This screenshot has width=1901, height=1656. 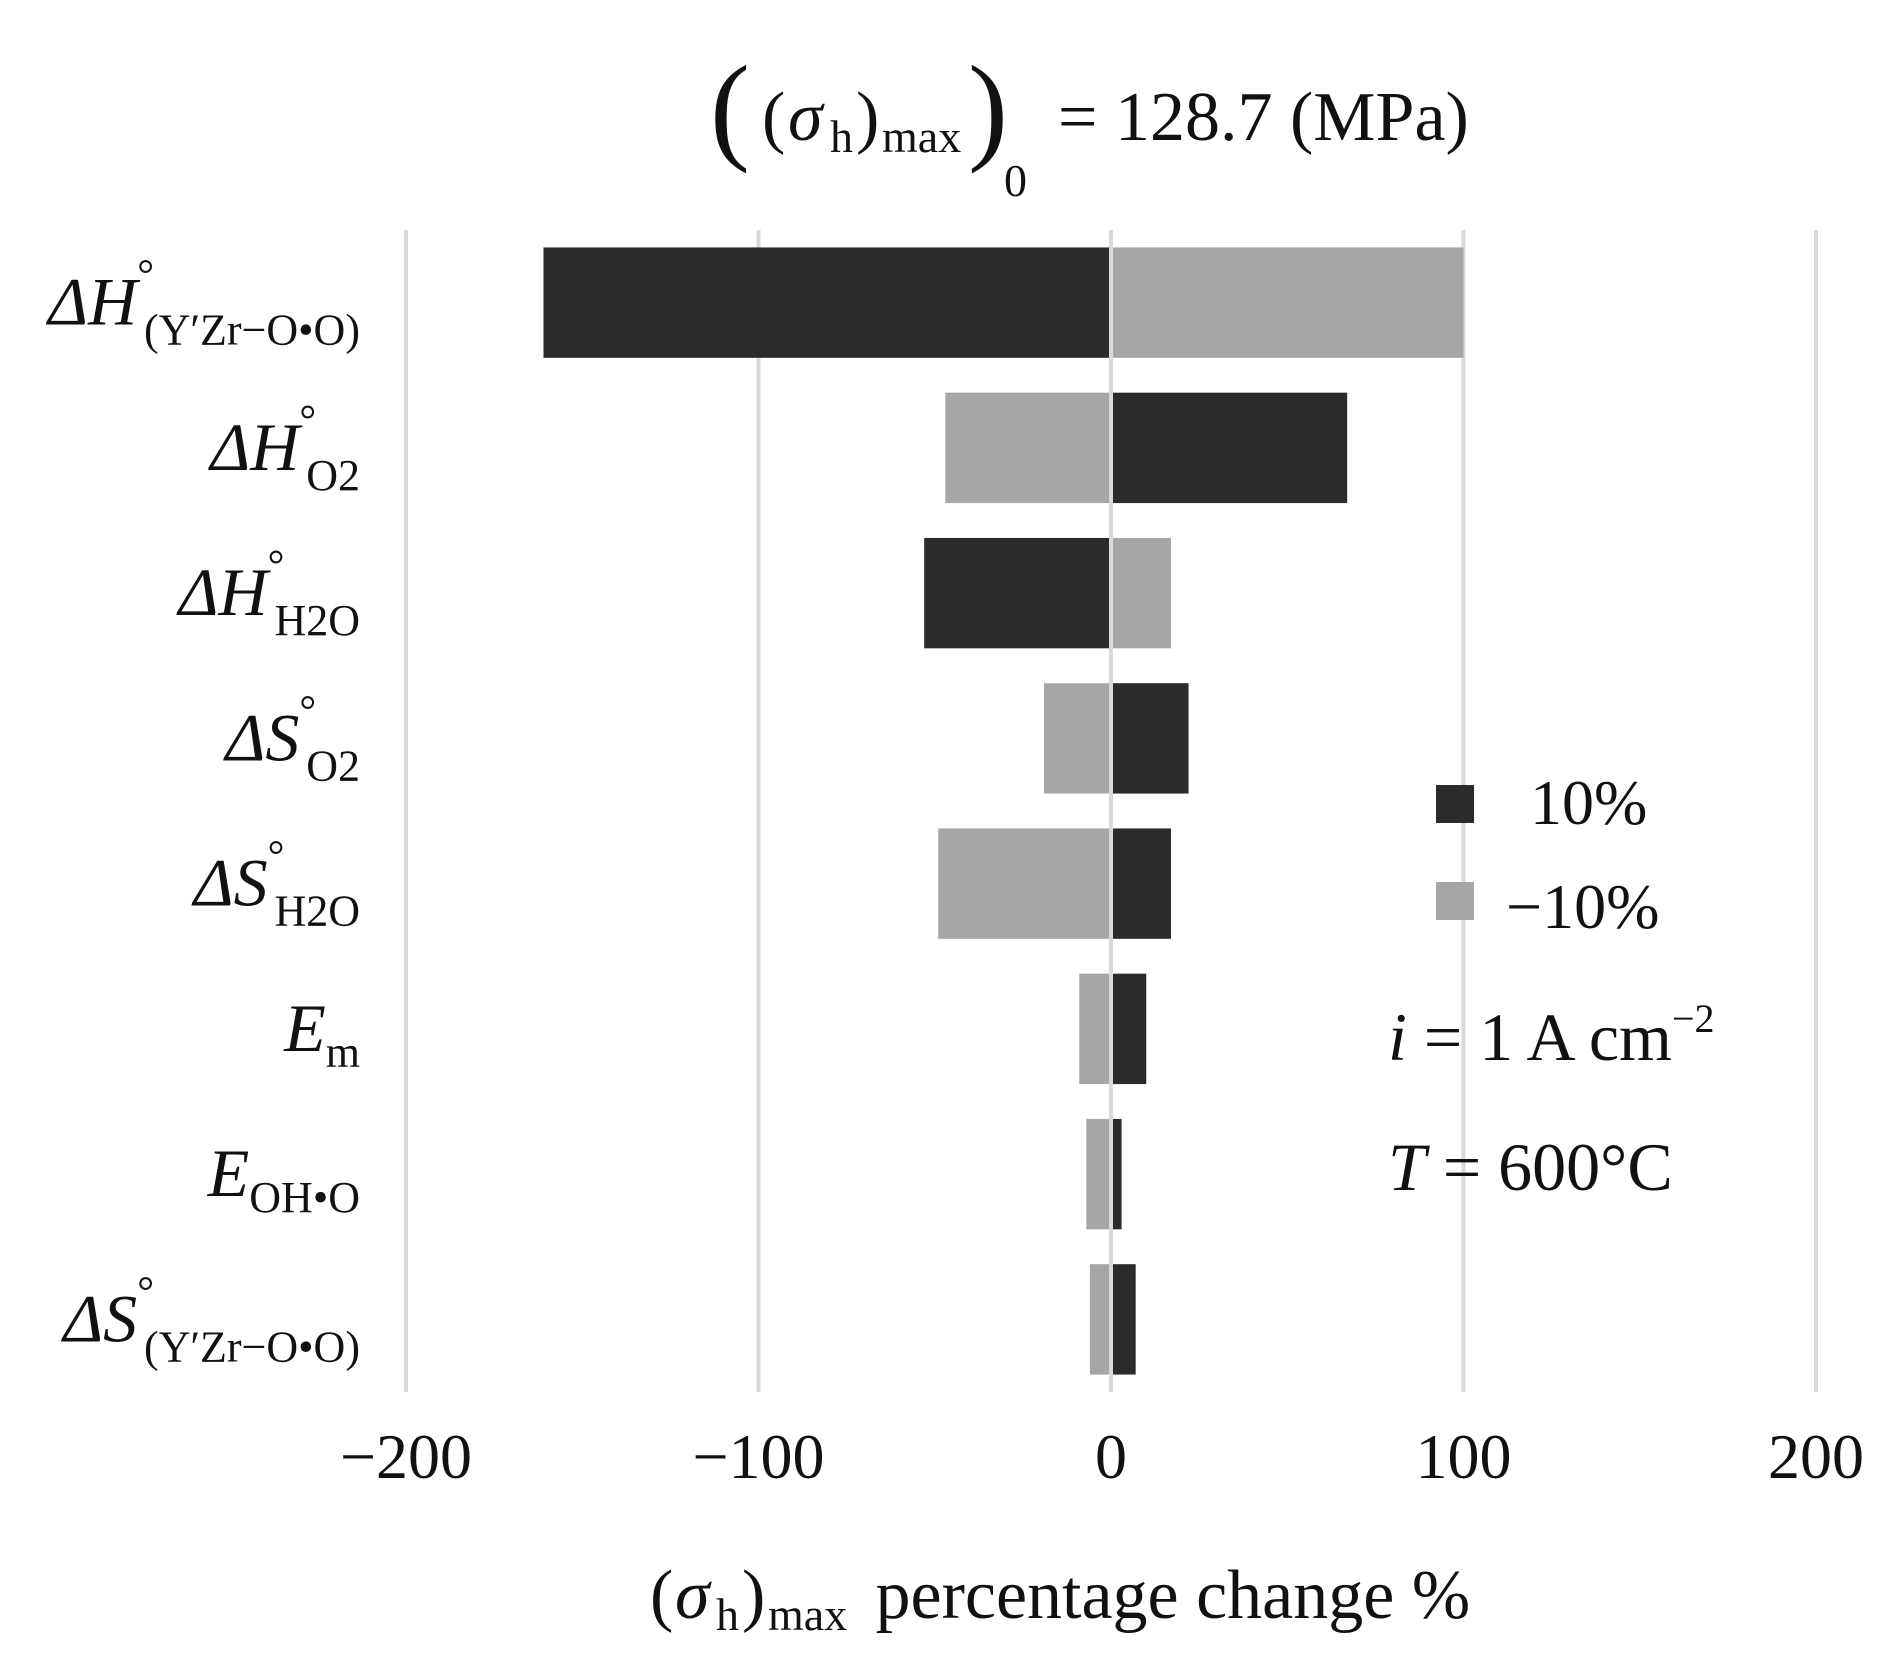 What do you see at coordinates (661, 1595) in the screenshot?
I see `xlabel-paren-open: (` at bounding box center [661, 1595].